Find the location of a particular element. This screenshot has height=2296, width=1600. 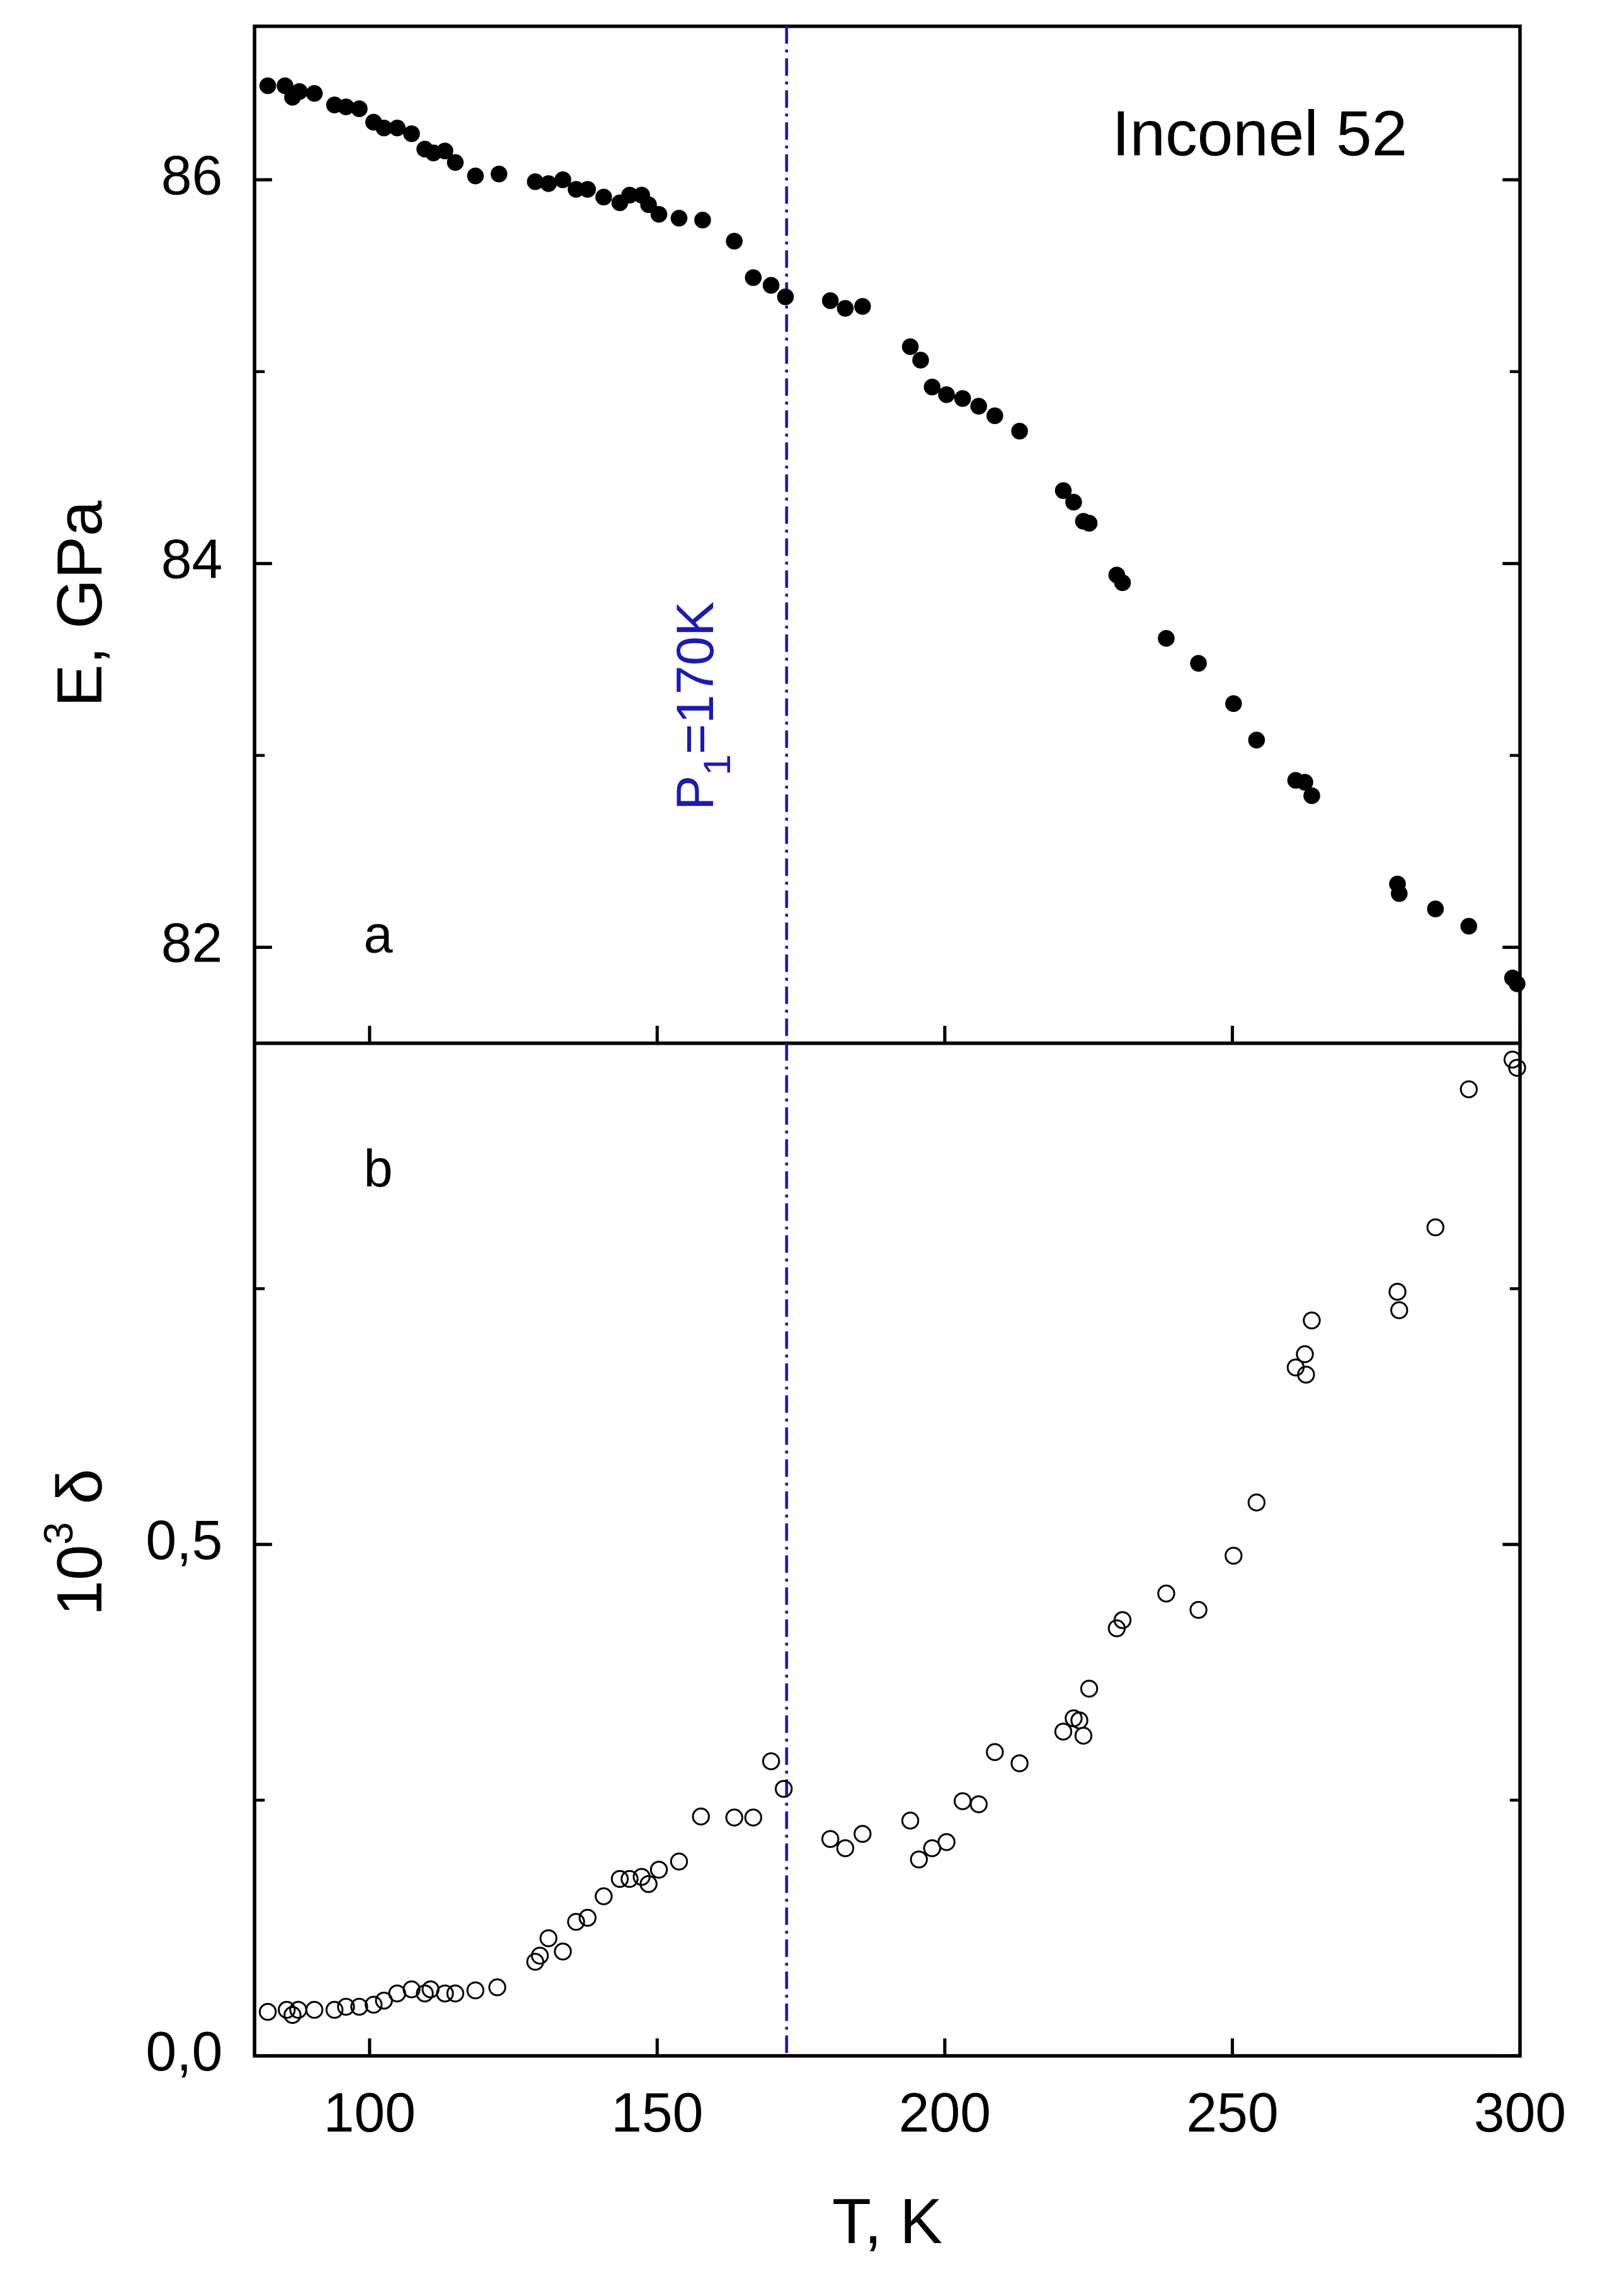

y-axis-label-part: 10 is located at coordinates (79, 1580).